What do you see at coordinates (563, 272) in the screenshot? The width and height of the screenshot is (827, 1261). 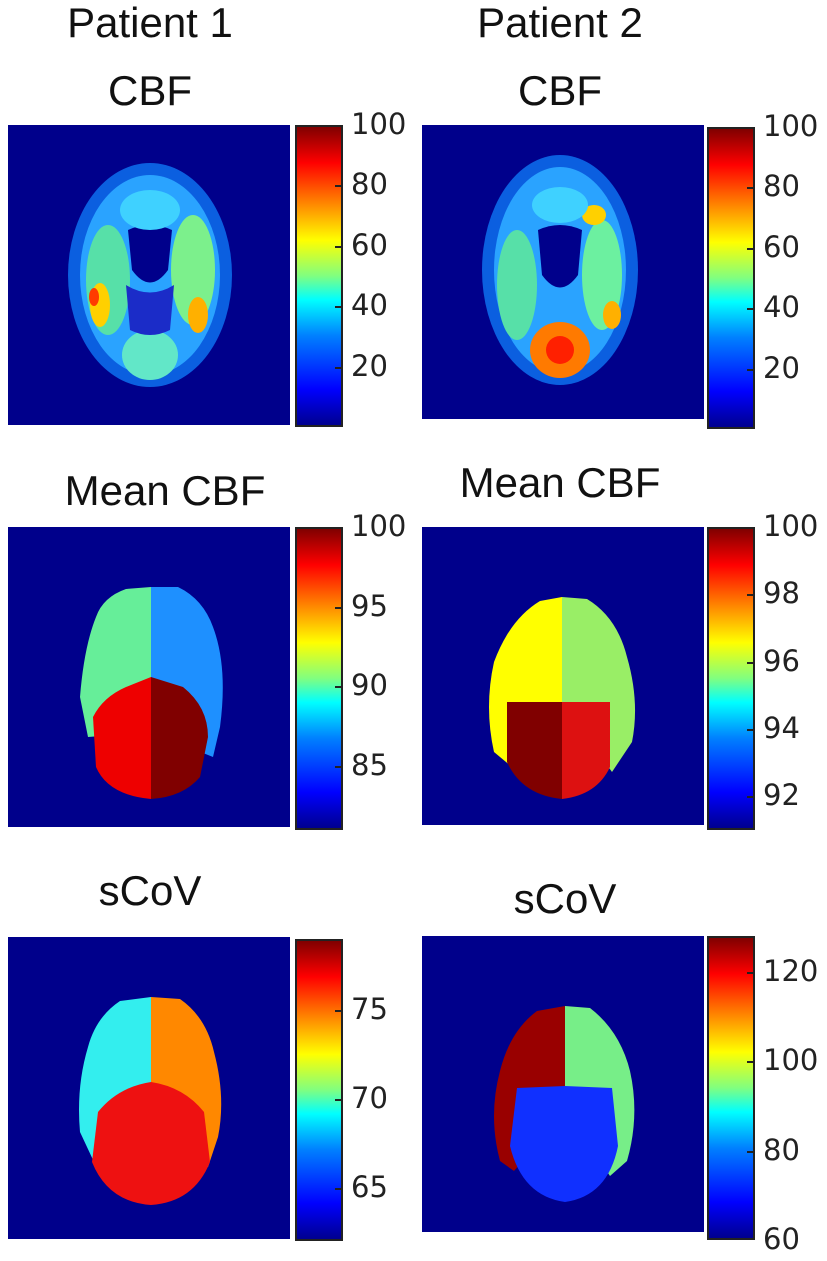 I see `p2-cbf-map` at bounding box center [563, 272].